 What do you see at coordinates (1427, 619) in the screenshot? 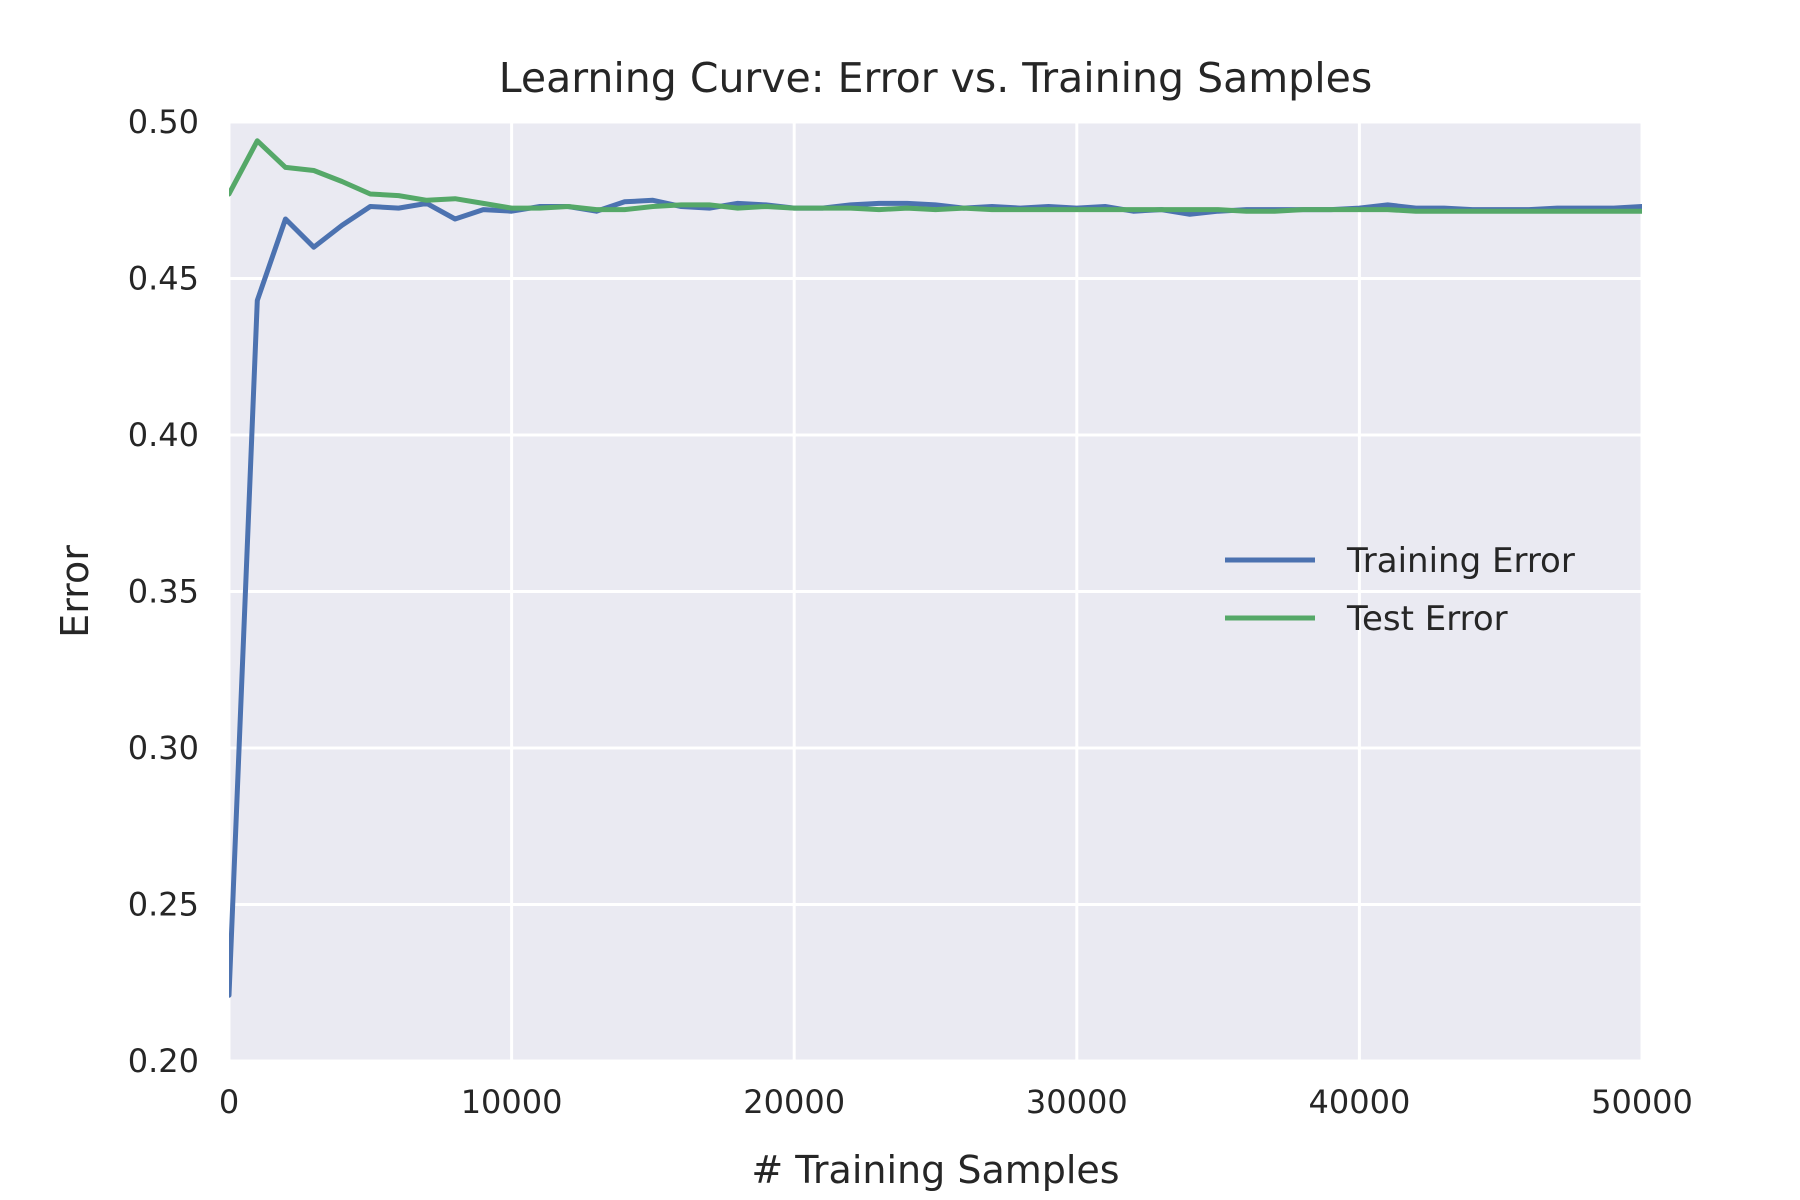
I see `legend-label: Test Error` at bounding box center [1427, 619].